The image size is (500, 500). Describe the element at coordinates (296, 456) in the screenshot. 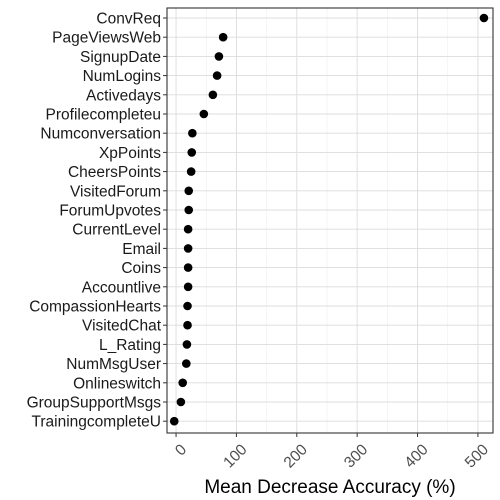

I see `x-tick-label: 200` at that location.